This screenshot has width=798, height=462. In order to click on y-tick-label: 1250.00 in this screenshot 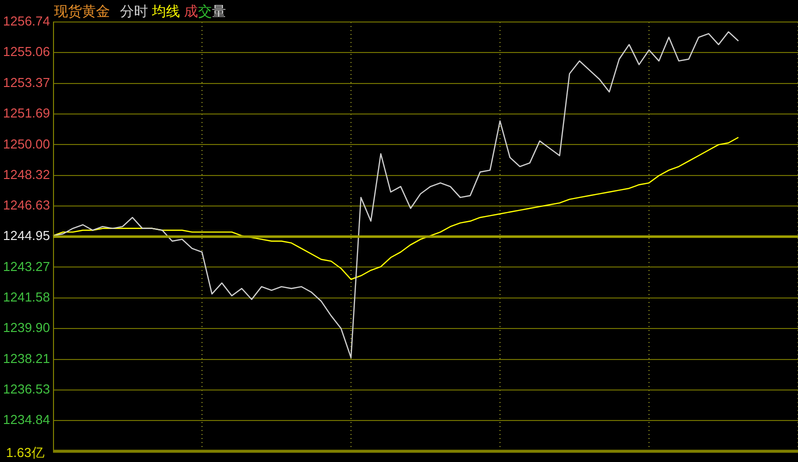, I will do `click(26, 144)`.